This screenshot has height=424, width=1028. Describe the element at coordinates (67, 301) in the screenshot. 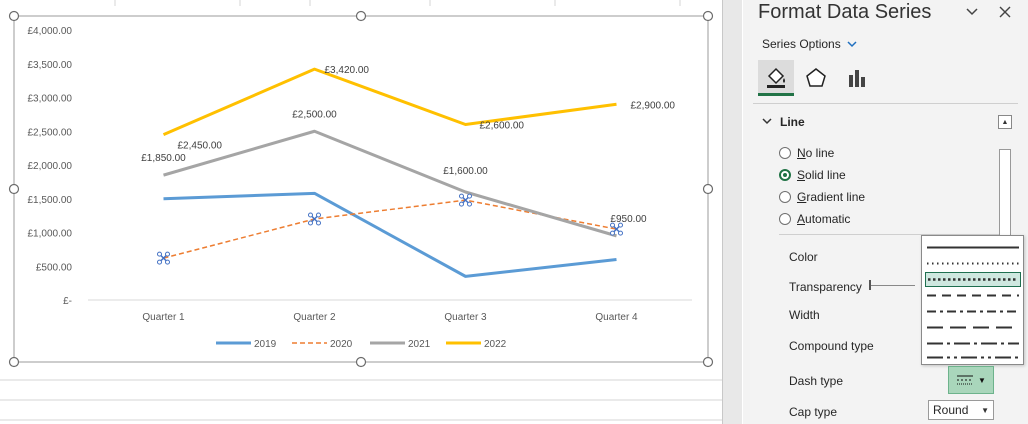

I see `y-tick-label: £-` at that location.